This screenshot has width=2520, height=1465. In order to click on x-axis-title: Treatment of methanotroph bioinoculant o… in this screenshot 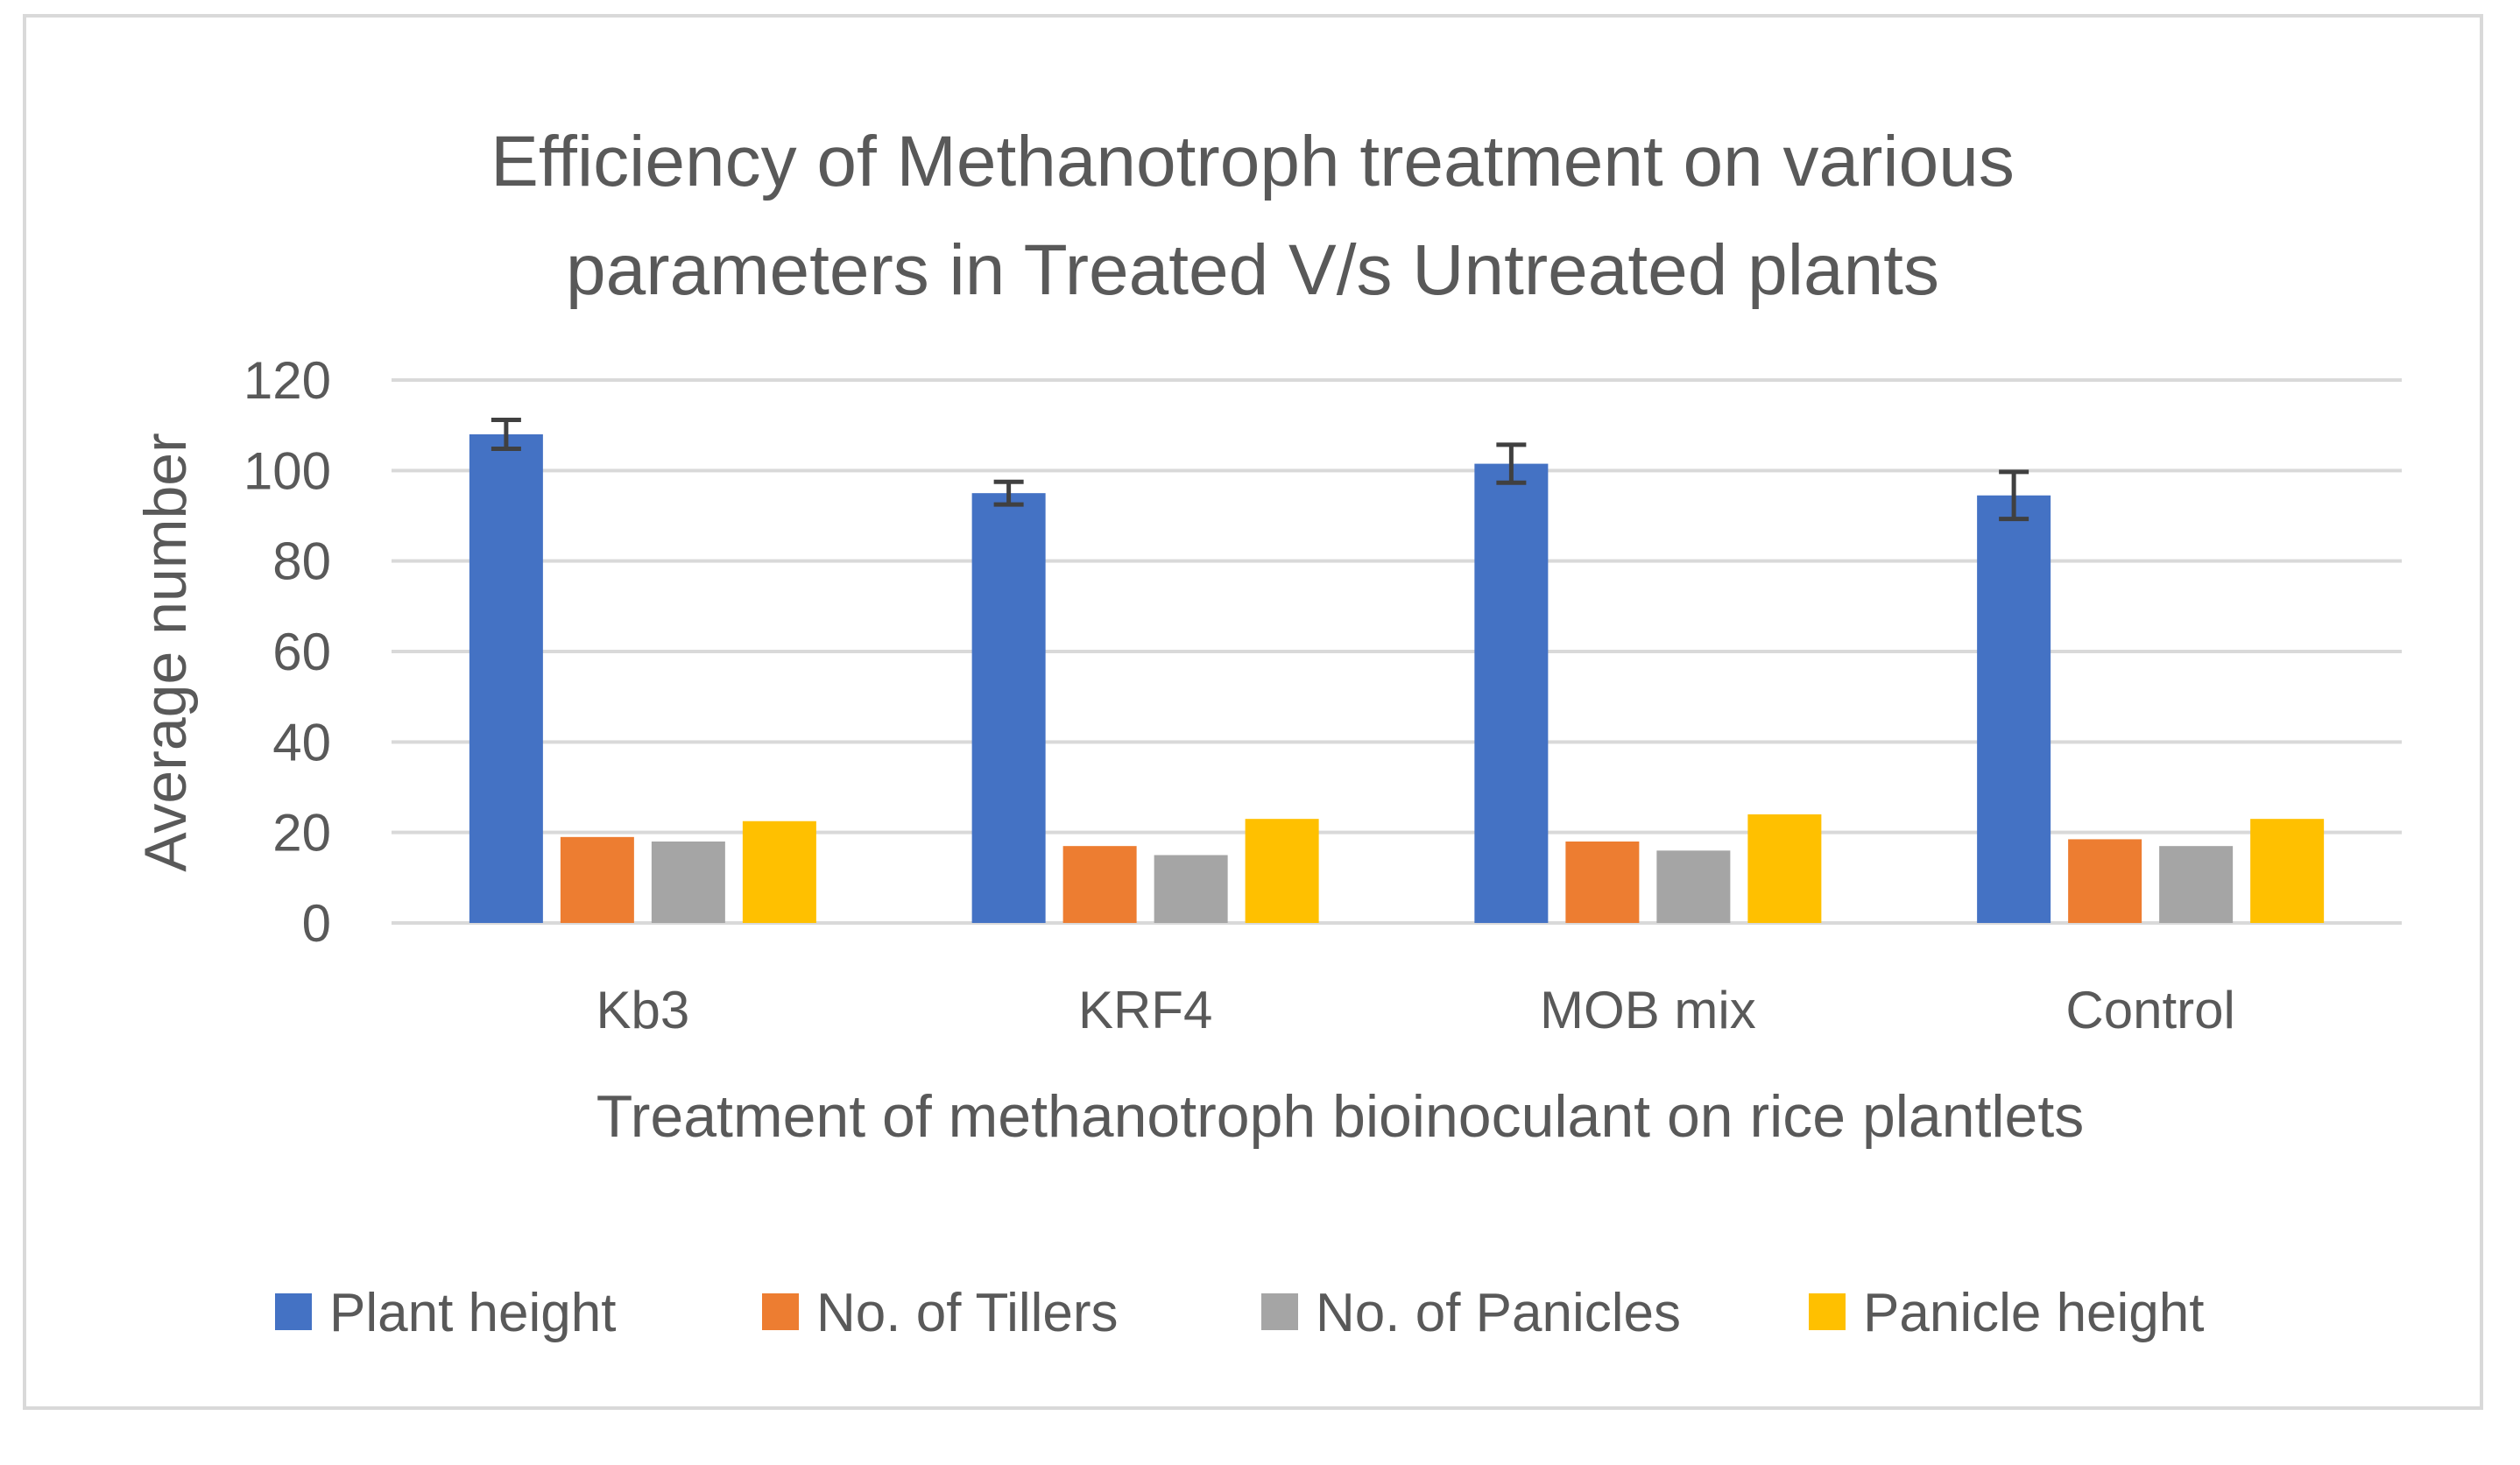, I will do `click(1340, 1116)`.